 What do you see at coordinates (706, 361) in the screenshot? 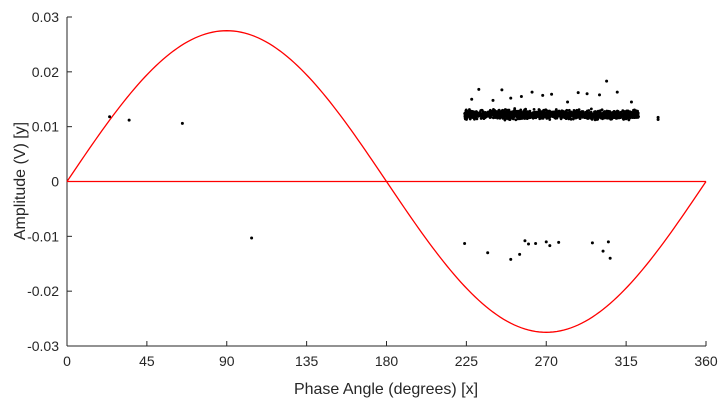
I see `x-tick-label: 360` at bounding box center [706, 361].